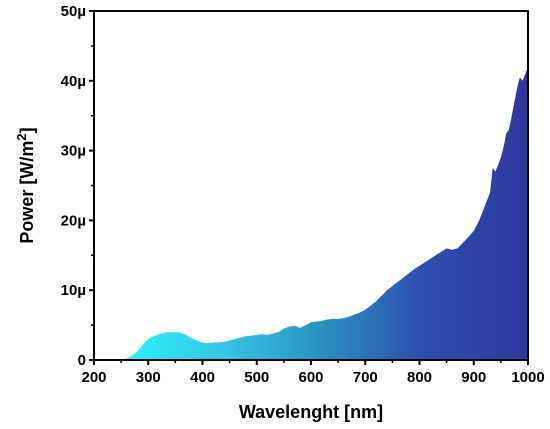  Describe the element at coordinates (73, 81) in the screenshot. I see `y-tick-label: 40µ` at that location.